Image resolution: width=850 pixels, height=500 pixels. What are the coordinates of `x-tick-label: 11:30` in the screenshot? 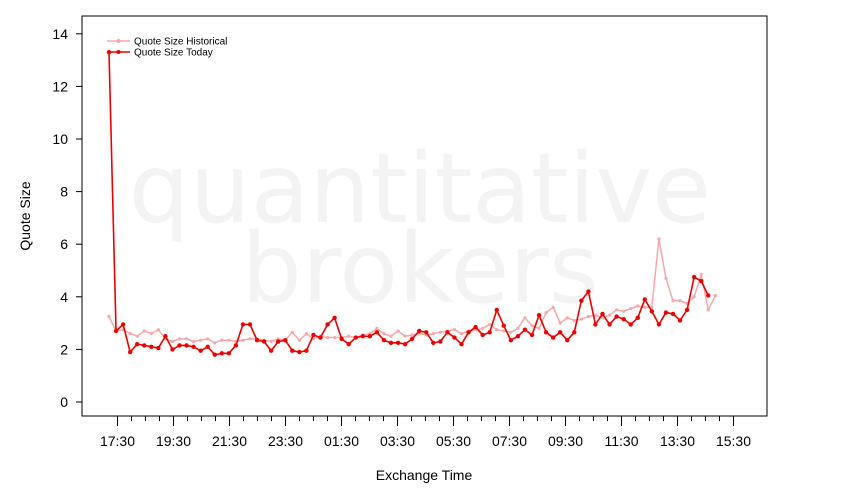 It's located at (622, 441).